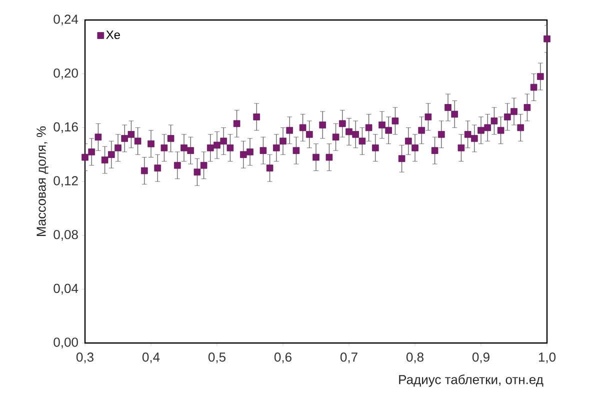 This screenshot has height=418, width=601. I want to click on y-tick-label: 0,12, so click(66, 181).